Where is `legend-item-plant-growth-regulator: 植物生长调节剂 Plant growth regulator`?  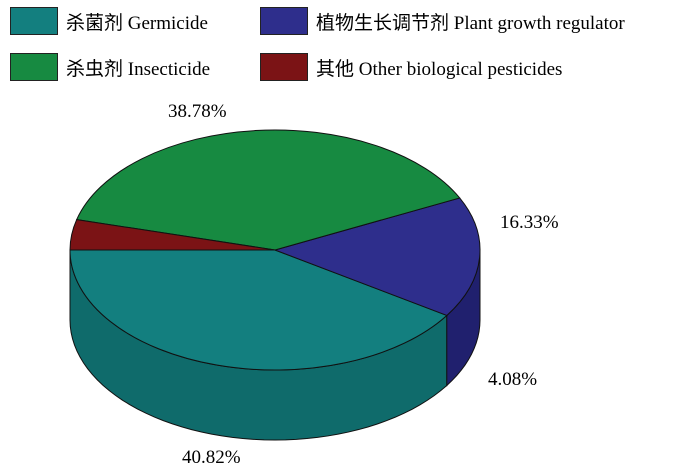 legend-item-plant-growth-regulator: 植物生长调节剂 Plant growth regulator is located at coordinates (442, 21).